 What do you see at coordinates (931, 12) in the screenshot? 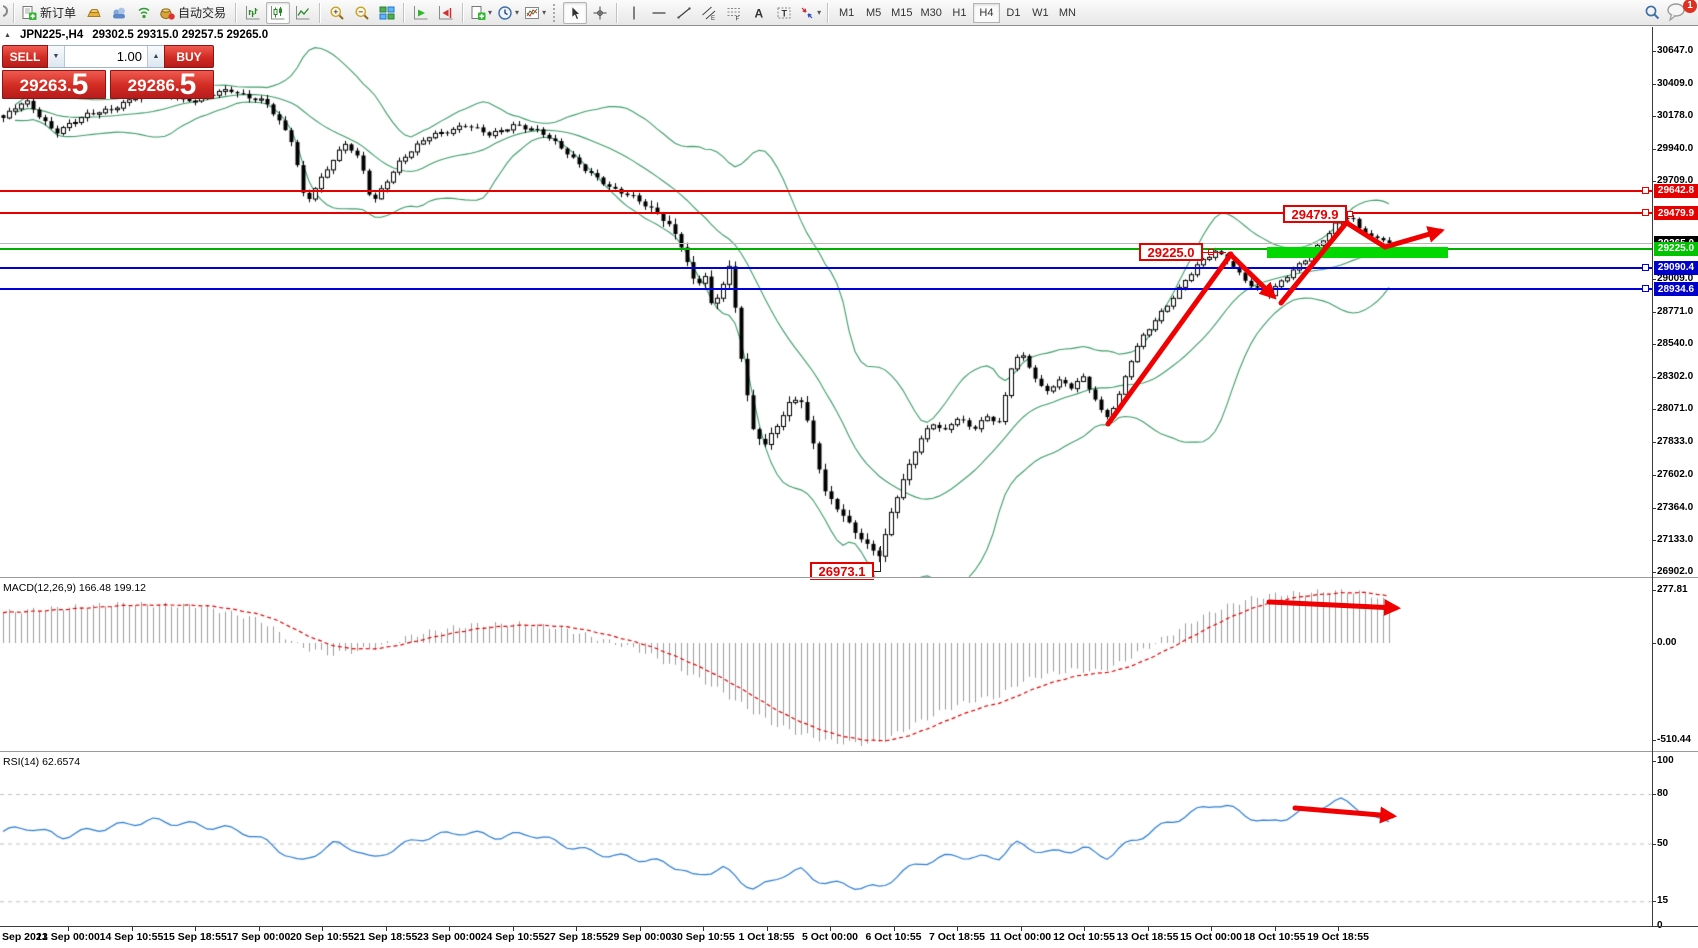
I see `timeframe-button-m30: M30` at bounding box center [931, 12].